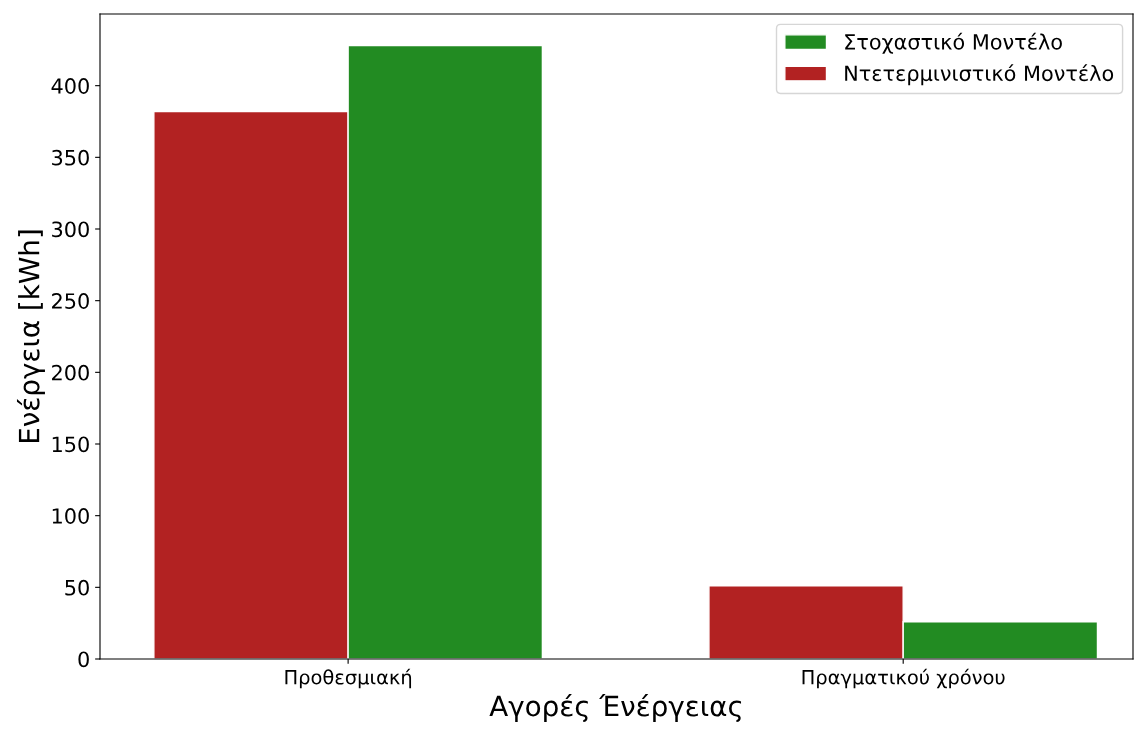 The width and height of the screenshot is (1135, 732). What do you see at coordinates (348, 678) in the screenshot?
I see `x-tick-label: Προθεσμιακή` at bounding box center [348, 678].